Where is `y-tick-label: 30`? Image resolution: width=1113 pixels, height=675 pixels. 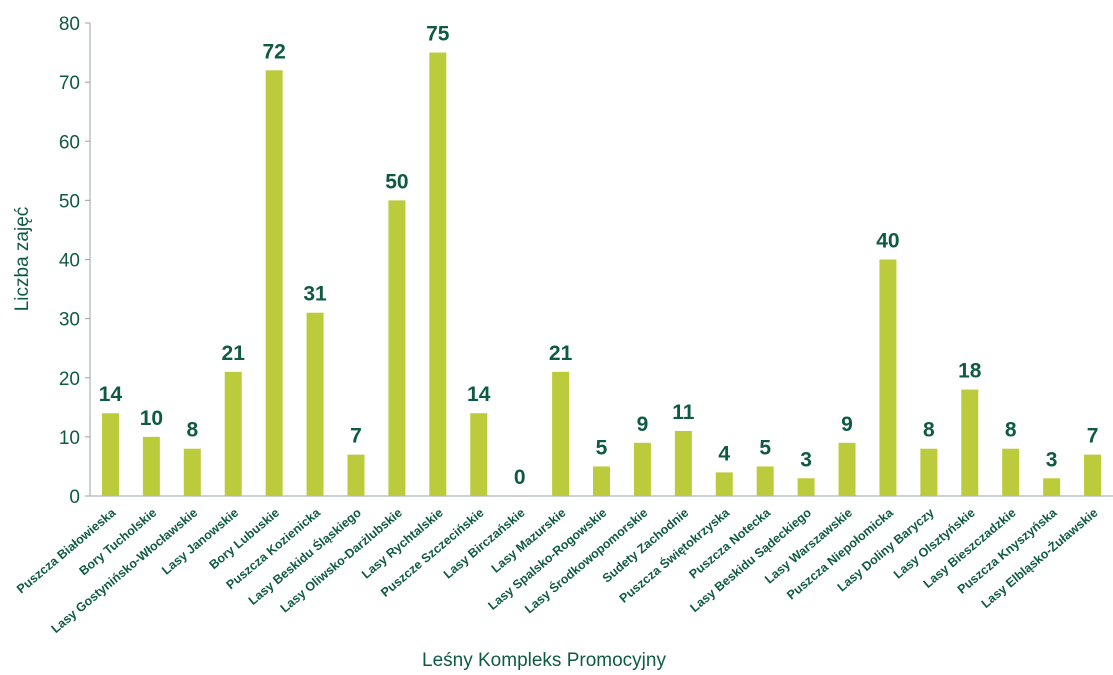
y-tick-label: 30 is located at coordinates (69, 320).